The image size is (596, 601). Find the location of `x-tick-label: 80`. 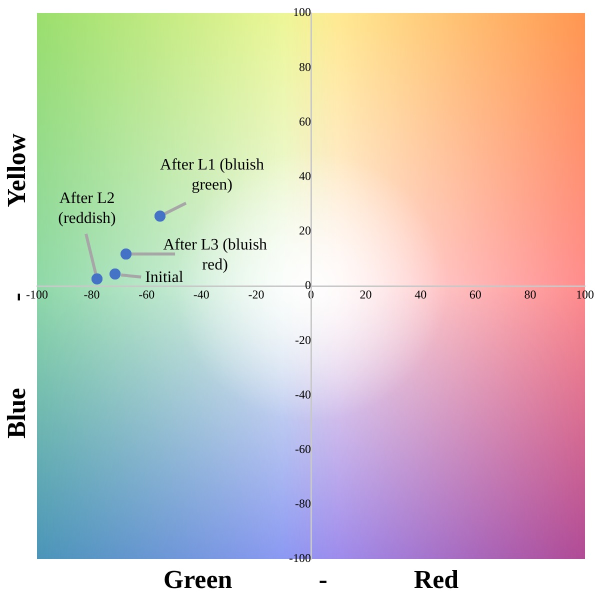

x-tick-label: 80 is located at coordinates (530, 294).